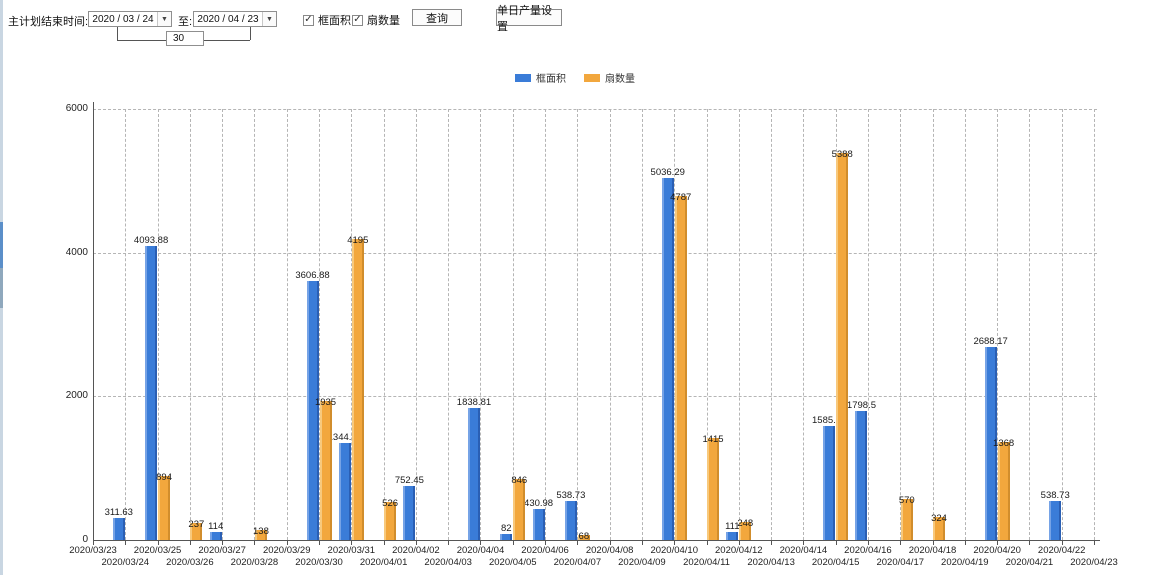 This screenshot has height=575, width=1150. Describe the element at coordinates (351, 550) in the screenshot. I see `x-tick-label: 2020/03/31` at that location.